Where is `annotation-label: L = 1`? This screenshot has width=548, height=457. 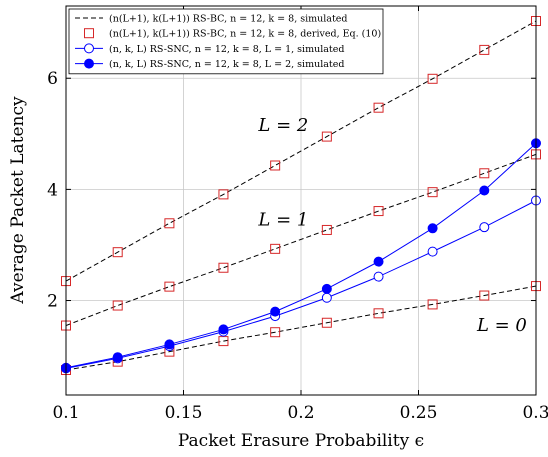 annotation-label: L = 1 is located at coordinates (282, 220).